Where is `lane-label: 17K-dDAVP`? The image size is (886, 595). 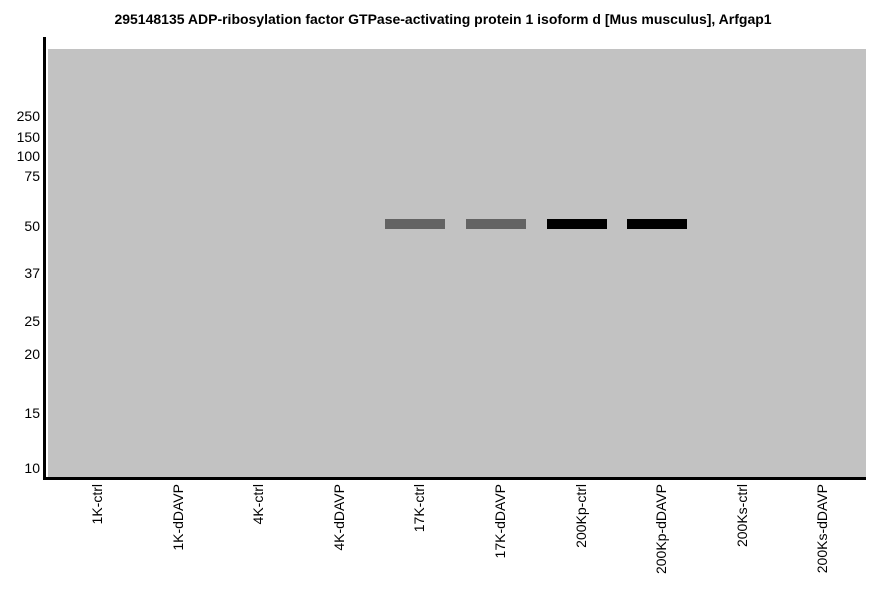
lane-label: 17K-dDAVP is located at coordinates (500, 521).